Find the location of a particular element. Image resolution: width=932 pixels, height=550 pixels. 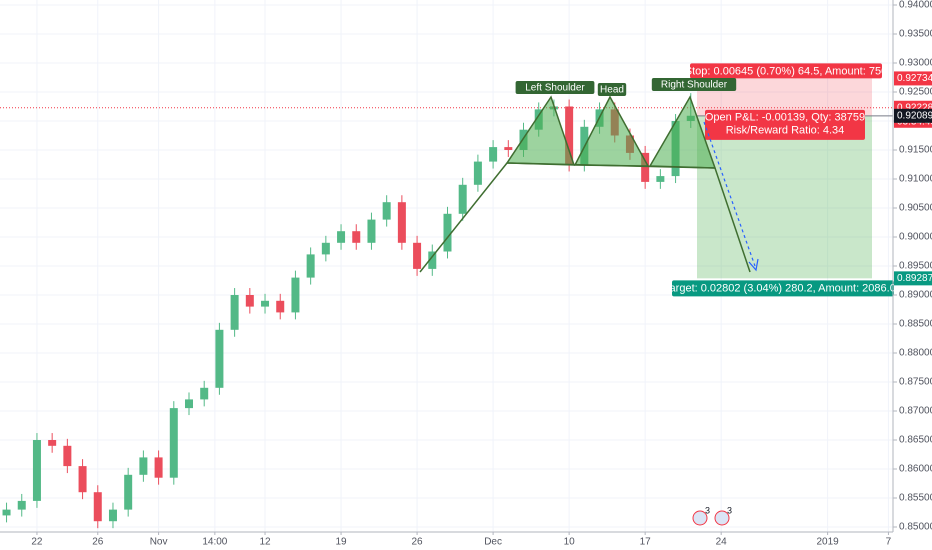

y-tick-label: 0.90500 is located at coordinates (915, 208).